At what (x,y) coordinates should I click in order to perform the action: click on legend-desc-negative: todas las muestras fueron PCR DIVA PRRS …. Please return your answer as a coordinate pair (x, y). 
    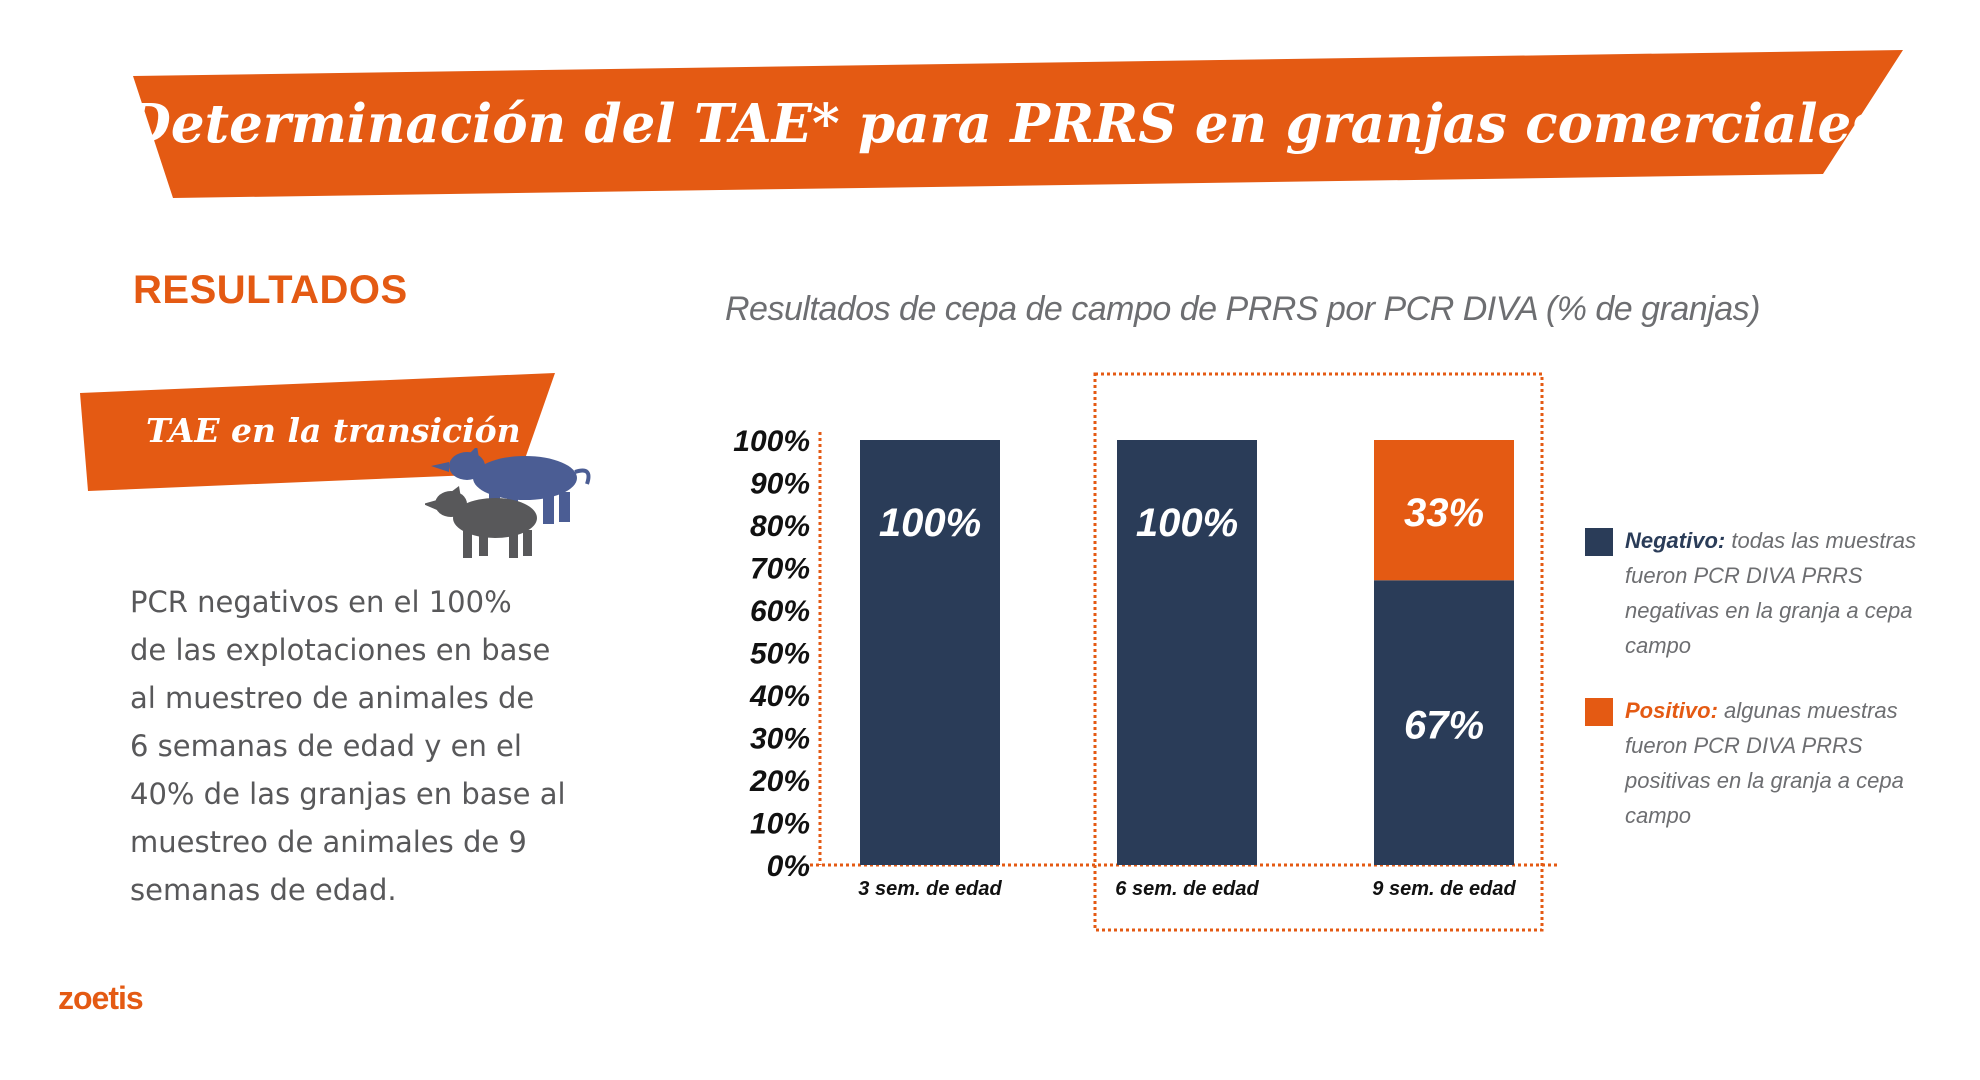
    Looking at the image, I should click on (1770, 593).